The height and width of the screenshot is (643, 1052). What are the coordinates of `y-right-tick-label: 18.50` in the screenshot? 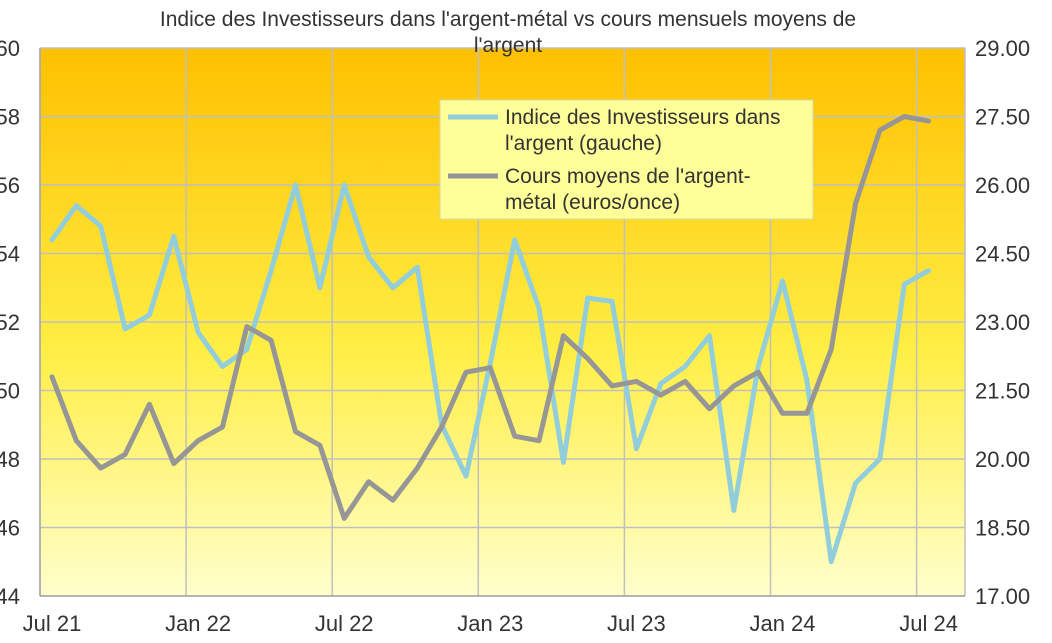 It's located at (1002, 528).